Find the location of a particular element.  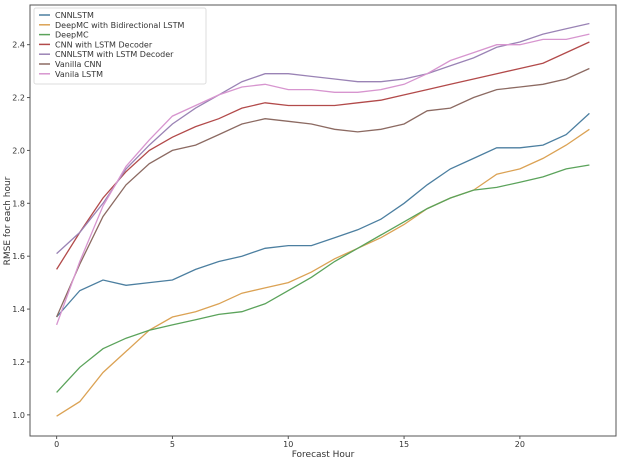

y-tick-label: 1.0 is located at coordinates (18, 415).